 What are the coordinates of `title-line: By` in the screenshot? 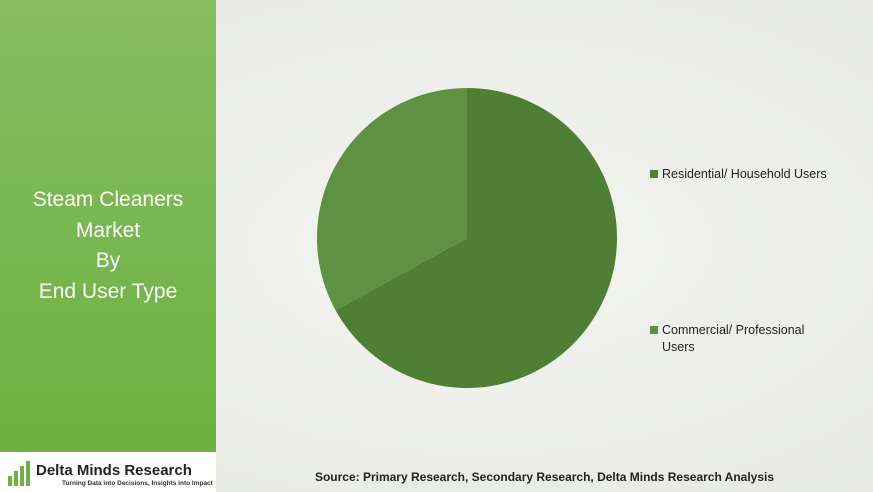 It's located at (108, 260).